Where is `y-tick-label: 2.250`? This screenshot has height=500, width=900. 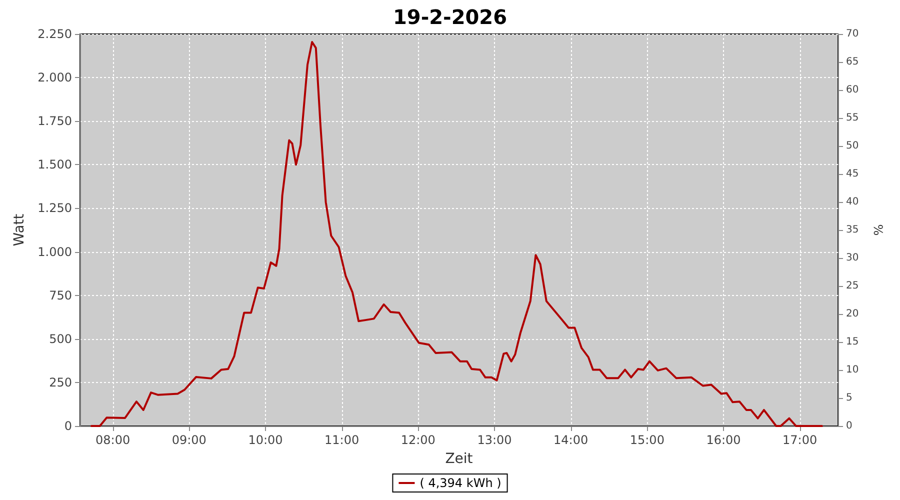
y-tick-label: 2.250 is located at coordinates (55, 34).